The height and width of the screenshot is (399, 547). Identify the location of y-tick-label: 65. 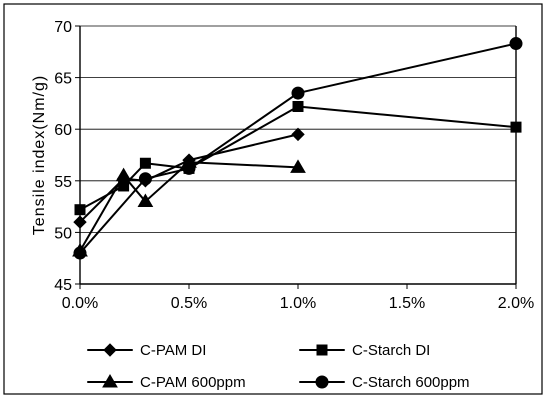
(63, 79).